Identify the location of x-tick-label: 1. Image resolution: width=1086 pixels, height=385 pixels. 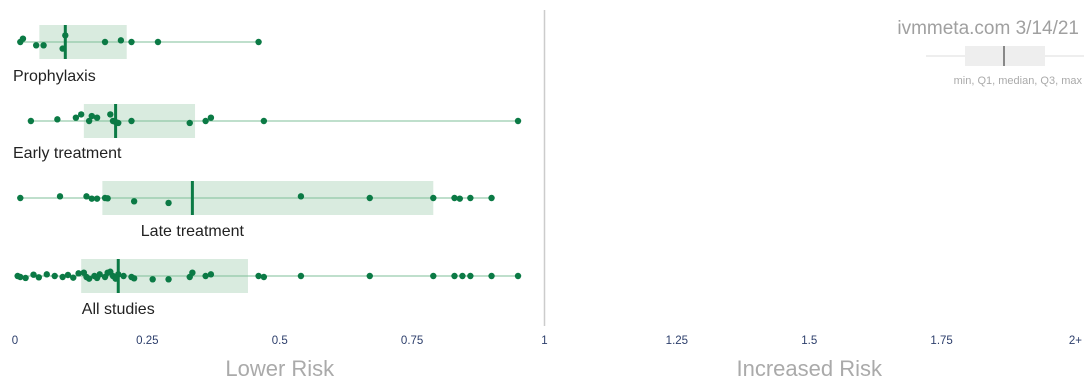
(544, 341).